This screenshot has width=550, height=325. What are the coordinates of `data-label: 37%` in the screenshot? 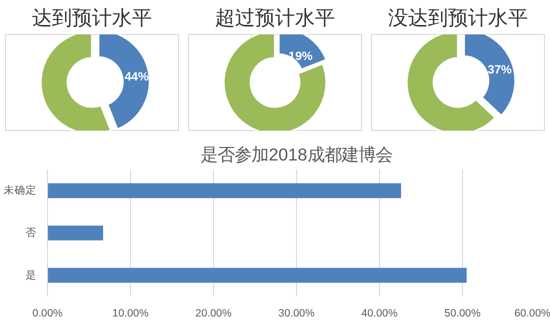 It's located at (500, 69).